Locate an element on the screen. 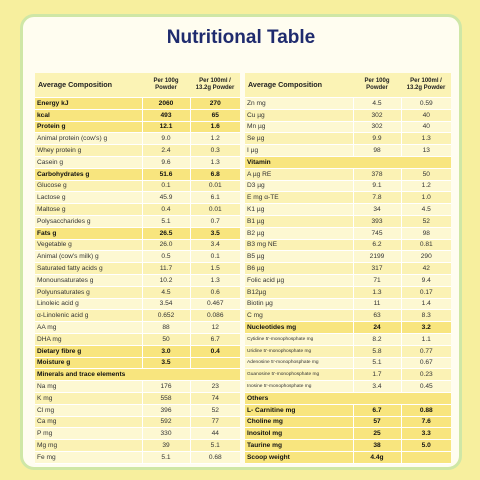 The width and height of the screenshot is (480, 480). cell-value: 9.6 is located at coordinates (165, 162).